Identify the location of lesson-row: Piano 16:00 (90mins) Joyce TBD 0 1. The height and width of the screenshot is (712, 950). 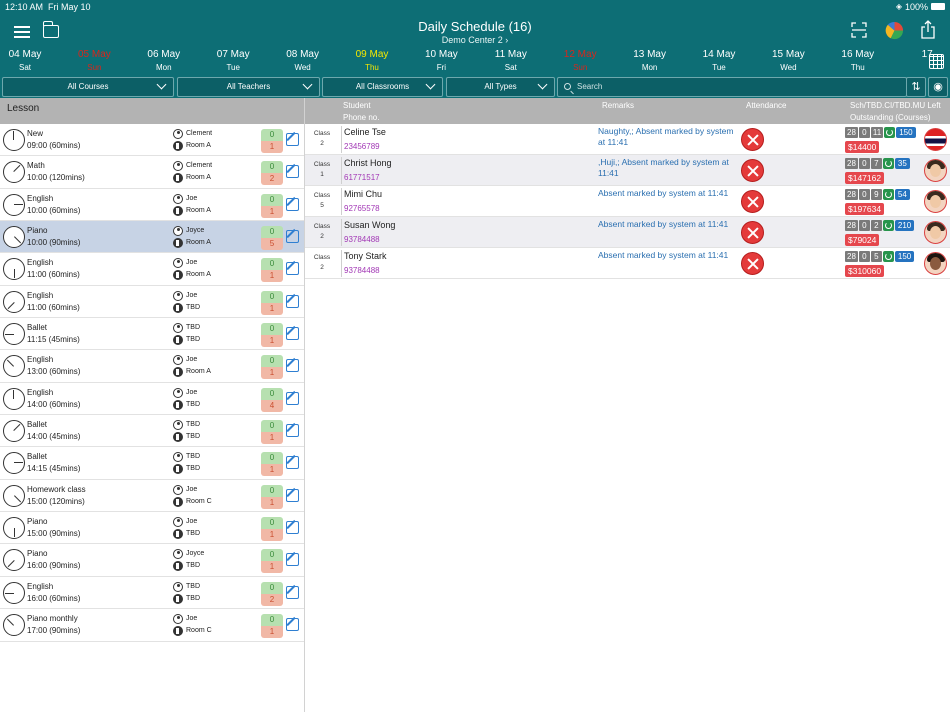
(152, 560).